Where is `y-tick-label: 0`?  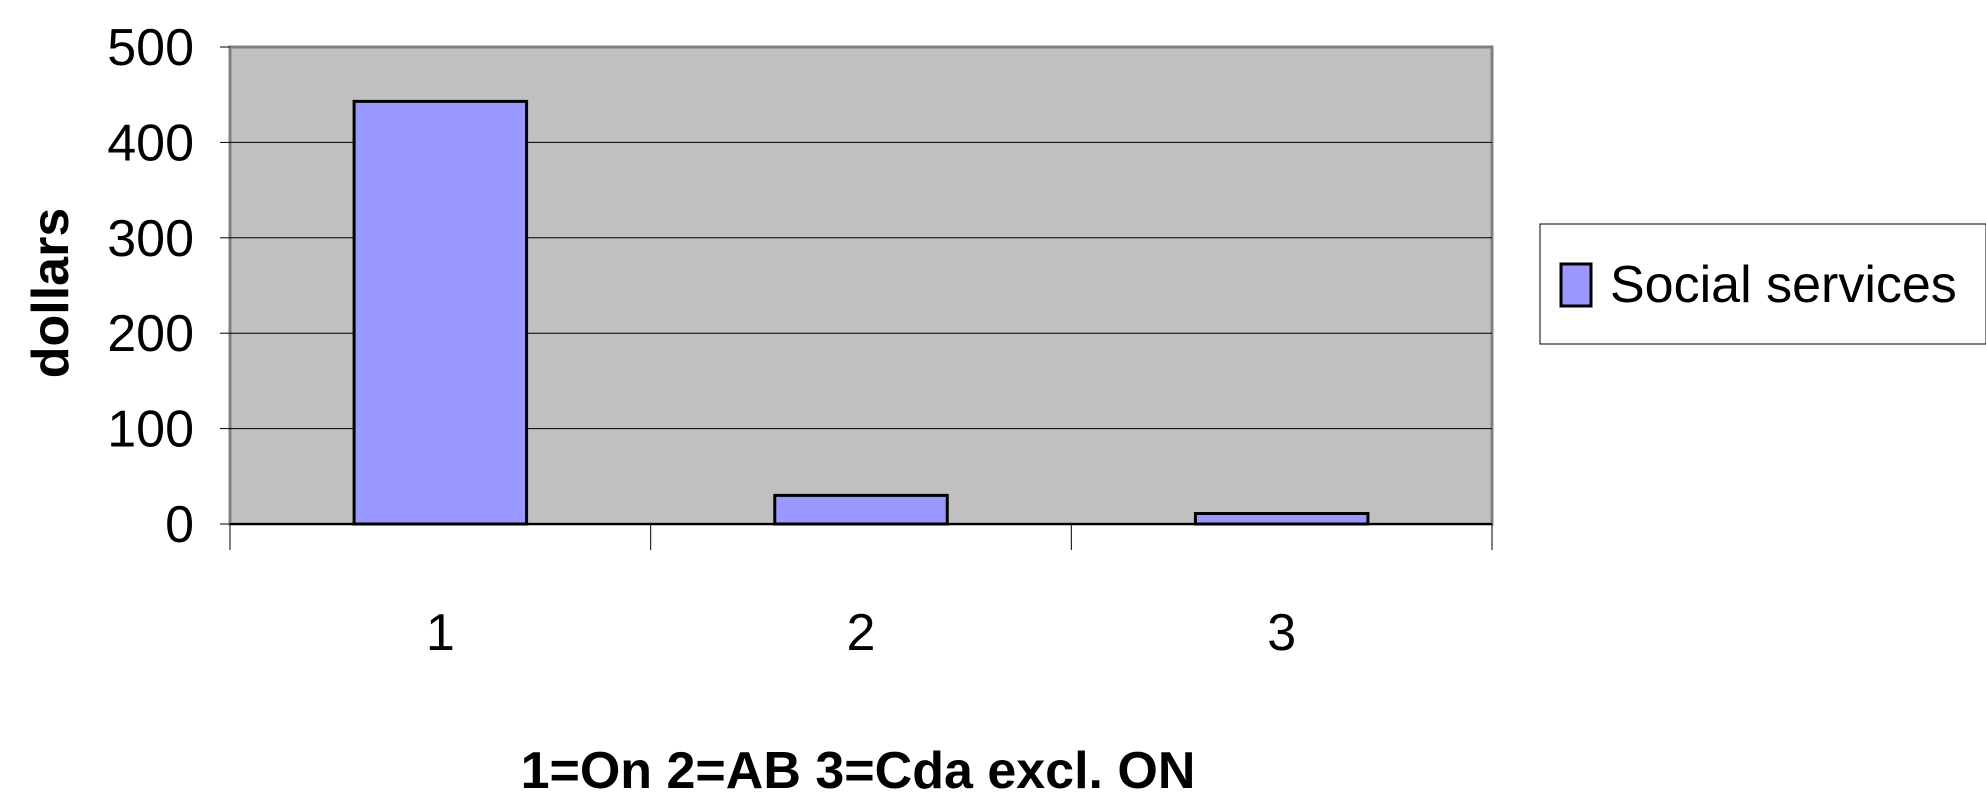
y-tick-label: 0 is located at coordinates (179, 525).